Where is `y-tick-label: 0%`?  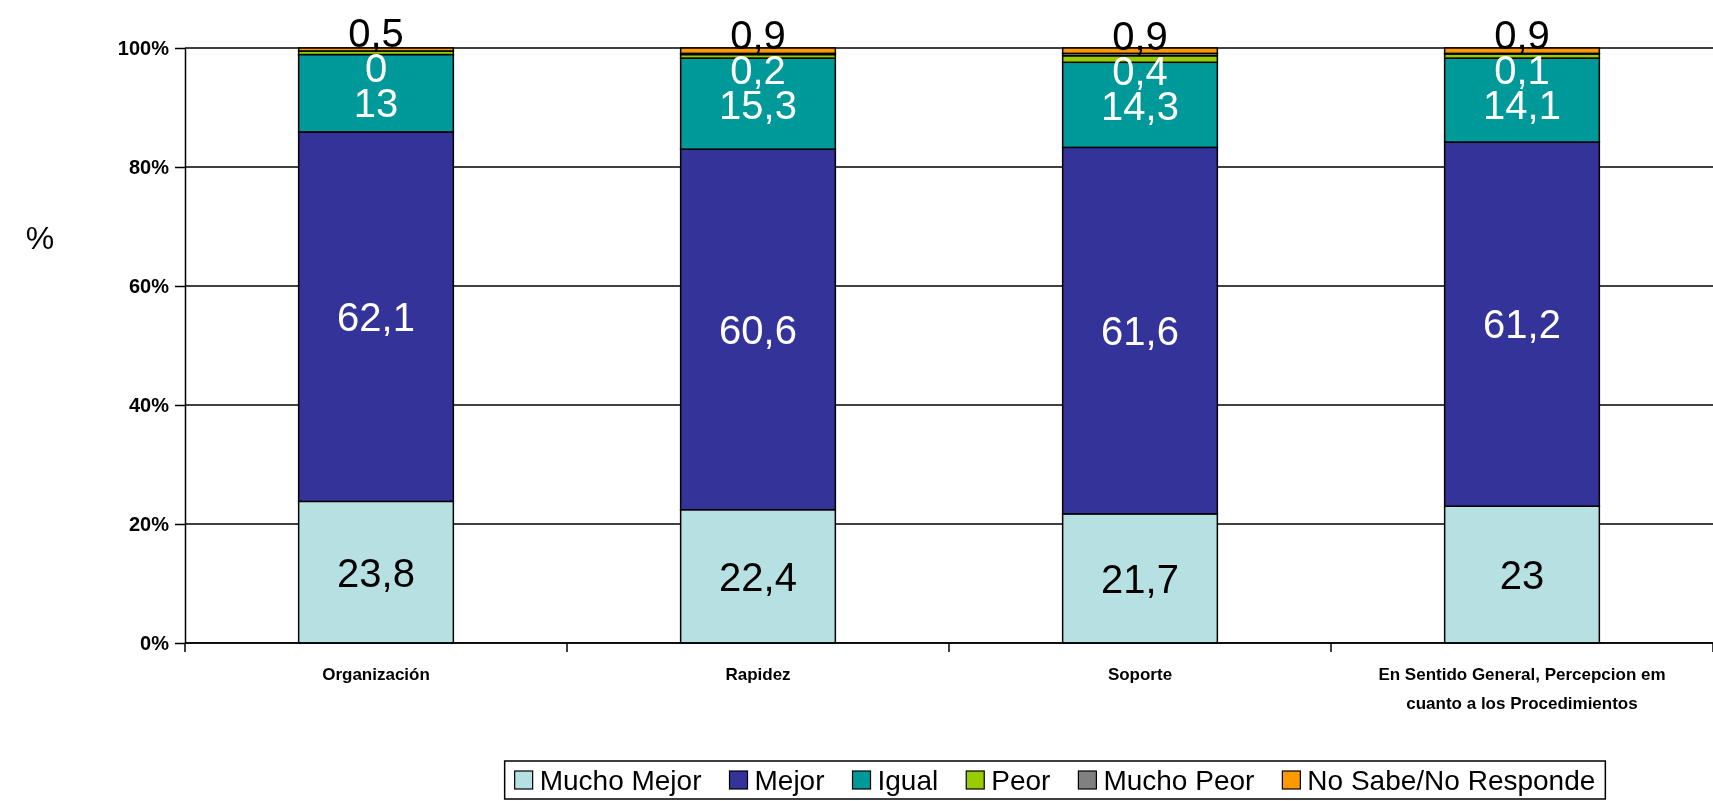 y-tick-label: 0% is located at coordinates (155, 642).